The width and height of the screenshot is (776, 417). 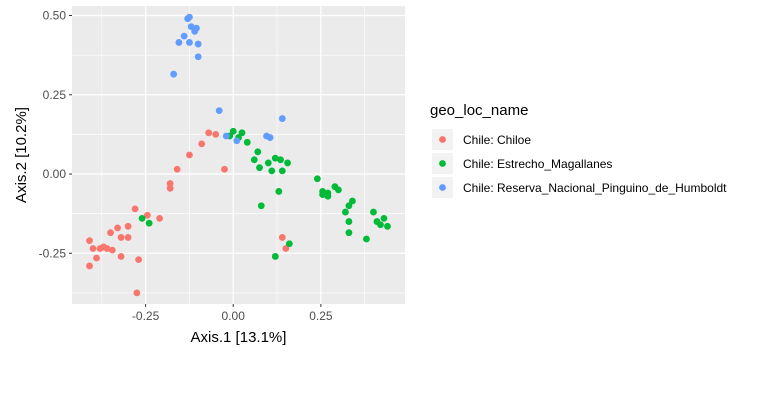 I want to click on x-tick-label: 0.00, so click(x=234, y=316).